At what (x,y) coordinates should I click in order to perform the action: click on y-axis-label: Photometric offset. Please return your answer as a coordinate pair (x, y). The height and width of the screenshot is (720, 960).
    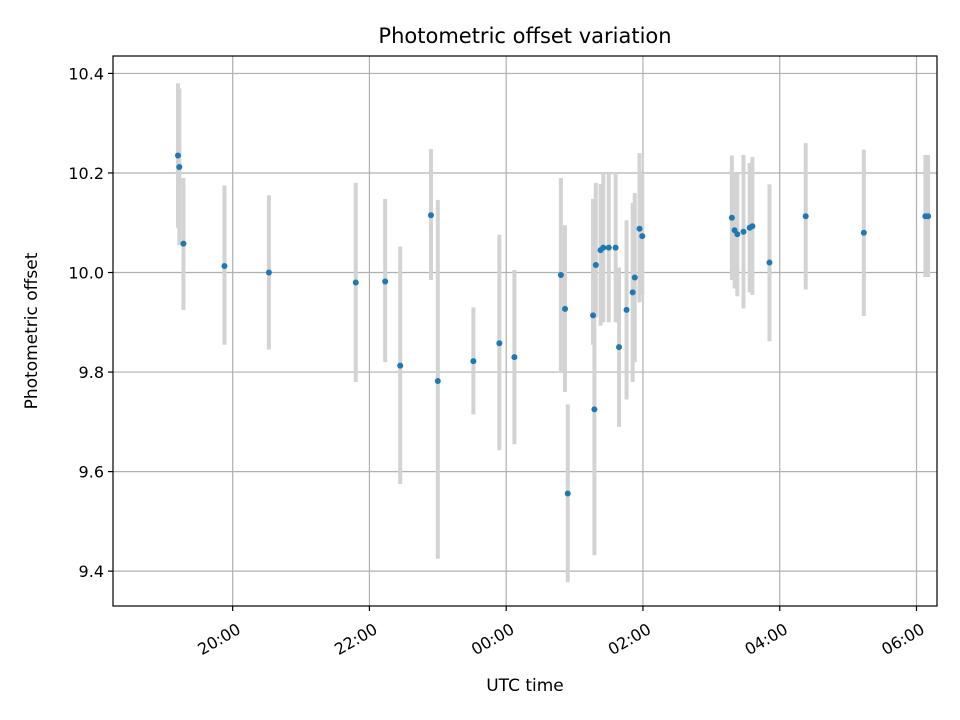
    Looking at the image, I should click on (32, 330).